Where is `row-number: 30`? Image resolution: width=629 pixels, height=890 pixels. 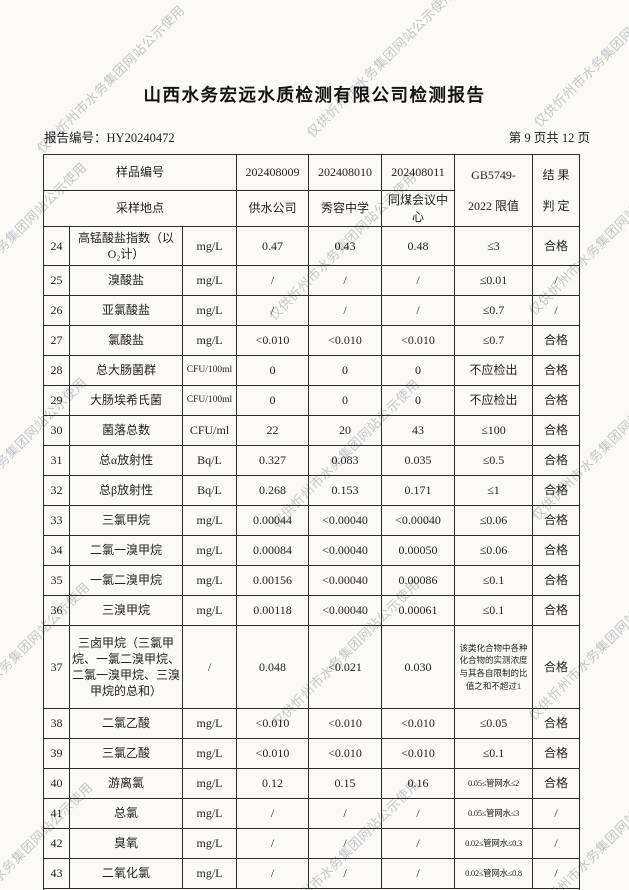
row-number: 30 is located at coordinates (56, 430).